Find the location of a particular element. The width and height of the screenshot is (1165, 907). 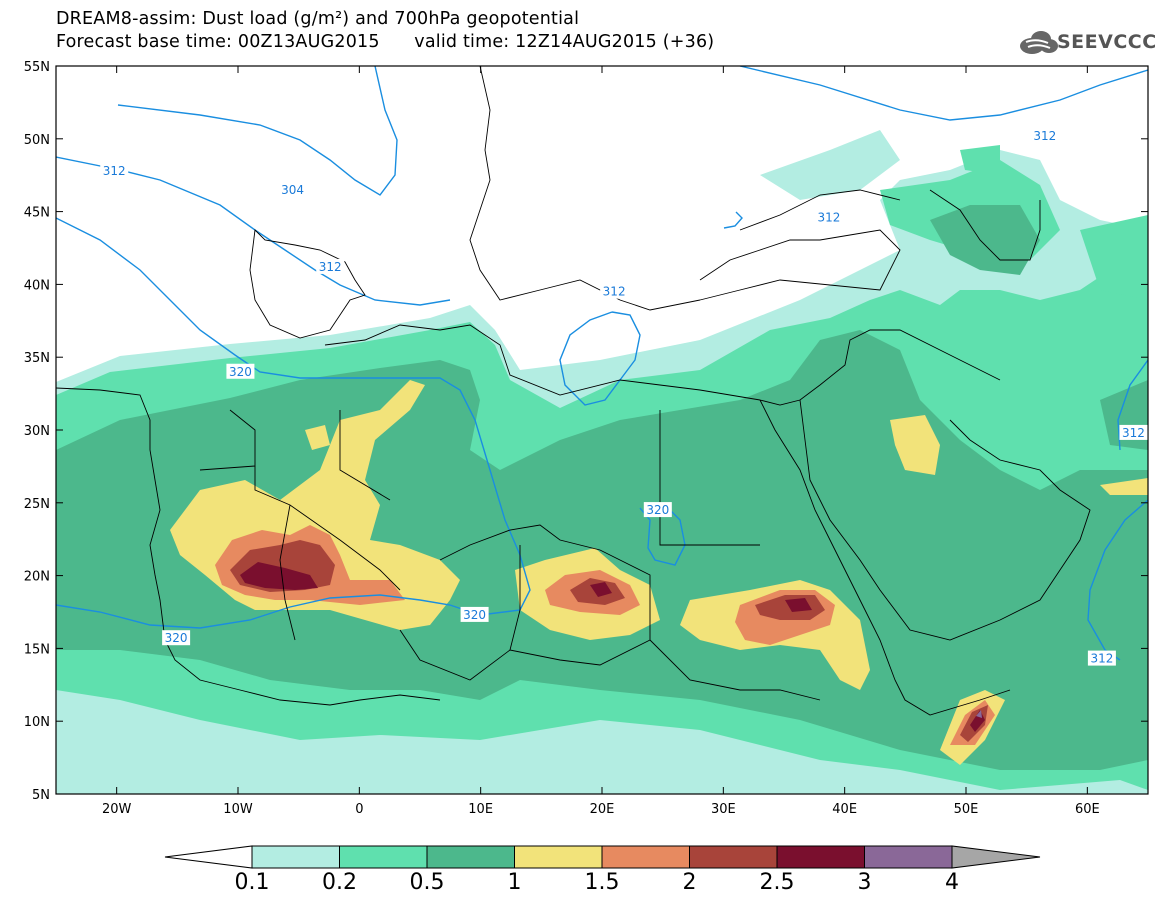

colorbar-level-label: 0.2 is located at coordinates (339, 882).